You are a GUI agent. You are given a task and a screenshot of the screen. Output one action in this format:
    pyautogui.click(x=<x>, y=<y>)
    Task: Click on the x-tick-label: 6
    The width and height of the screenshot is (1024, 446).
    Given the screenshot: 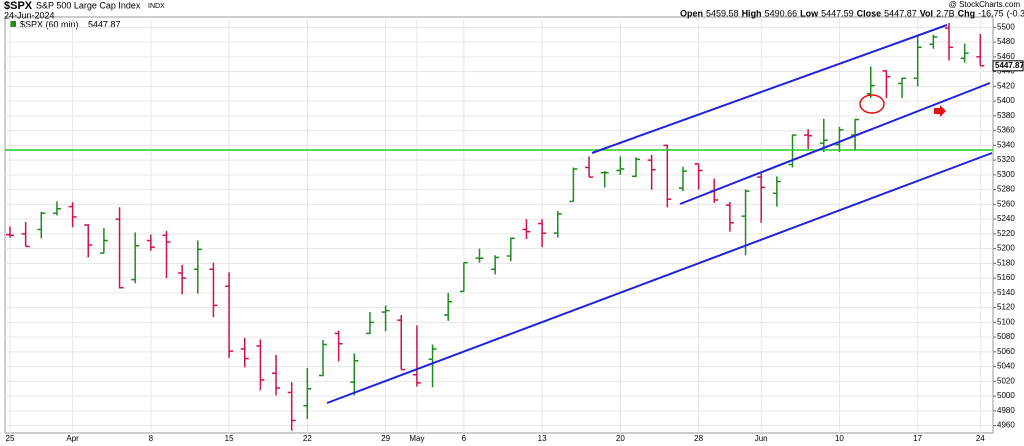 What is the action you would take?
    pyautogui.click(x=464, y=438)
    